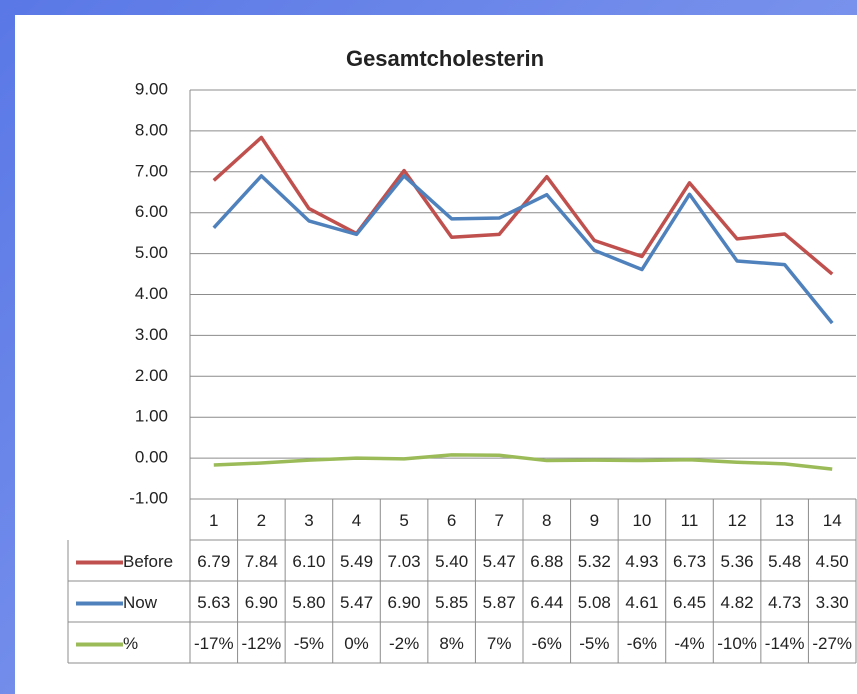  What do you see at coordinates (689, 643) in the screenshot?
I see `table-value: -4%` at bounding box center [689, 643].